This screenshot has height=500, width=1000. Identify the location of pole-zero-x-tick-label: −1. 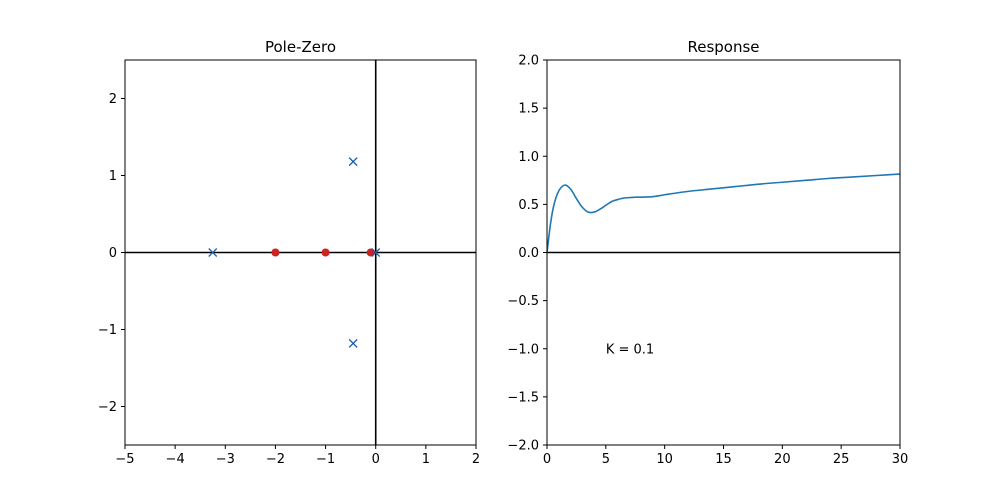
(325, 459).